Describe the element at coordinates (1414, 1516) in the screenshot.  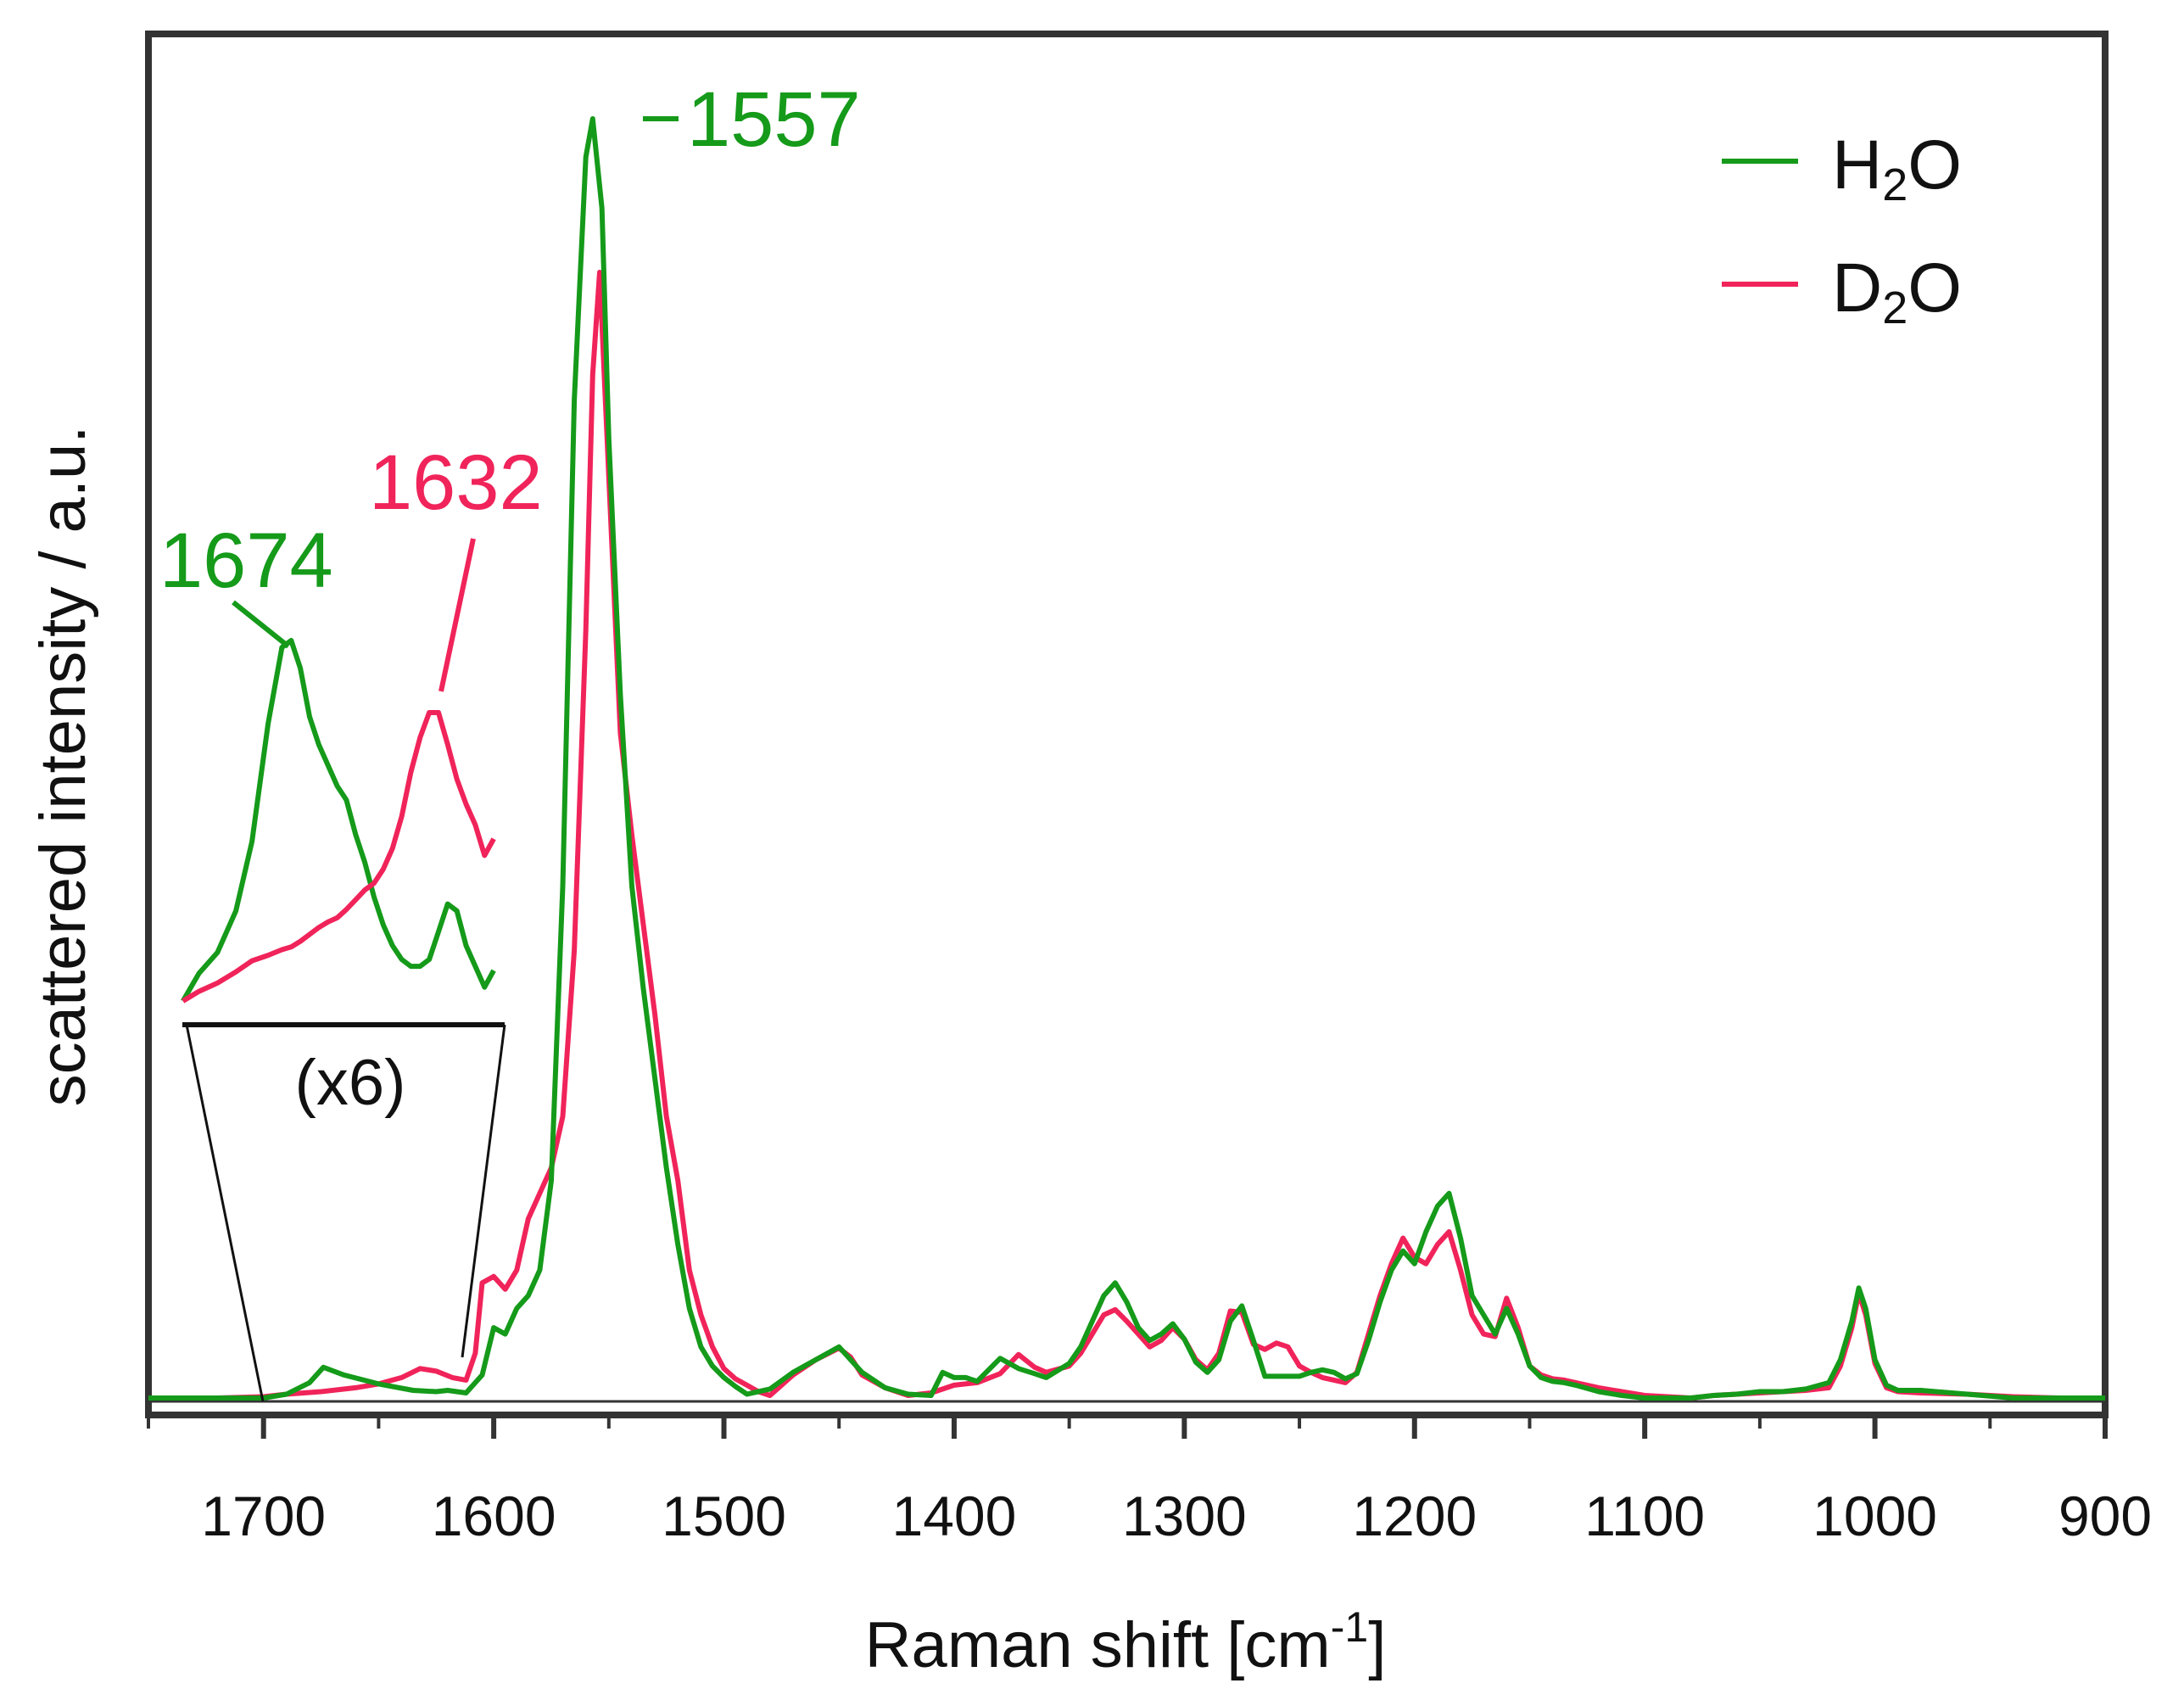
I see `x-tick-label-1200: 1200` at that location.